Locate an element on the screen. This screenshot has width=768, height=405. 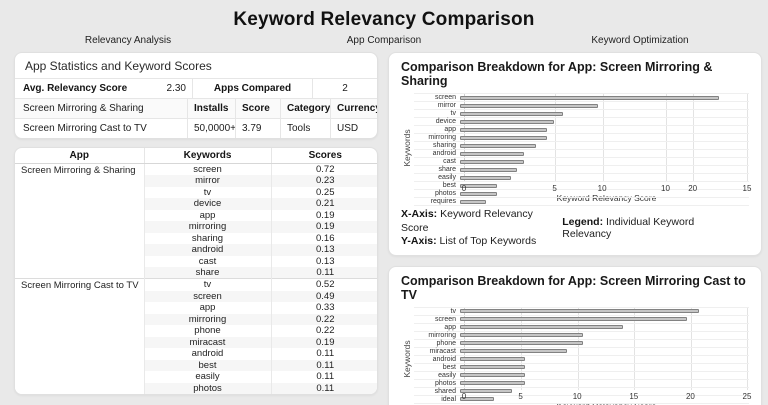
chart-row: phone is located at coordinates (581, 344).